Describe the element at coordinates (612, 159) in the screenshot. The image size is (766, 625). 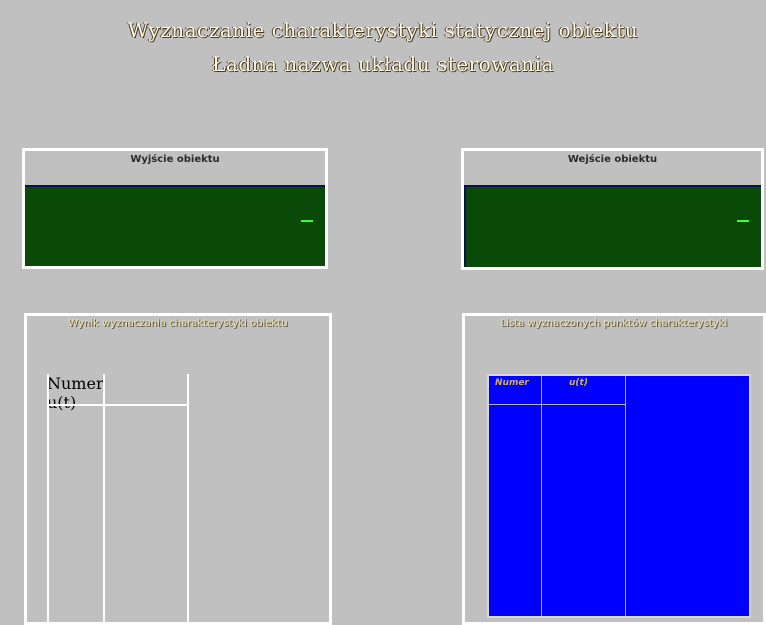
I see `right-indicator-label: Wejście obiektu` at that location.